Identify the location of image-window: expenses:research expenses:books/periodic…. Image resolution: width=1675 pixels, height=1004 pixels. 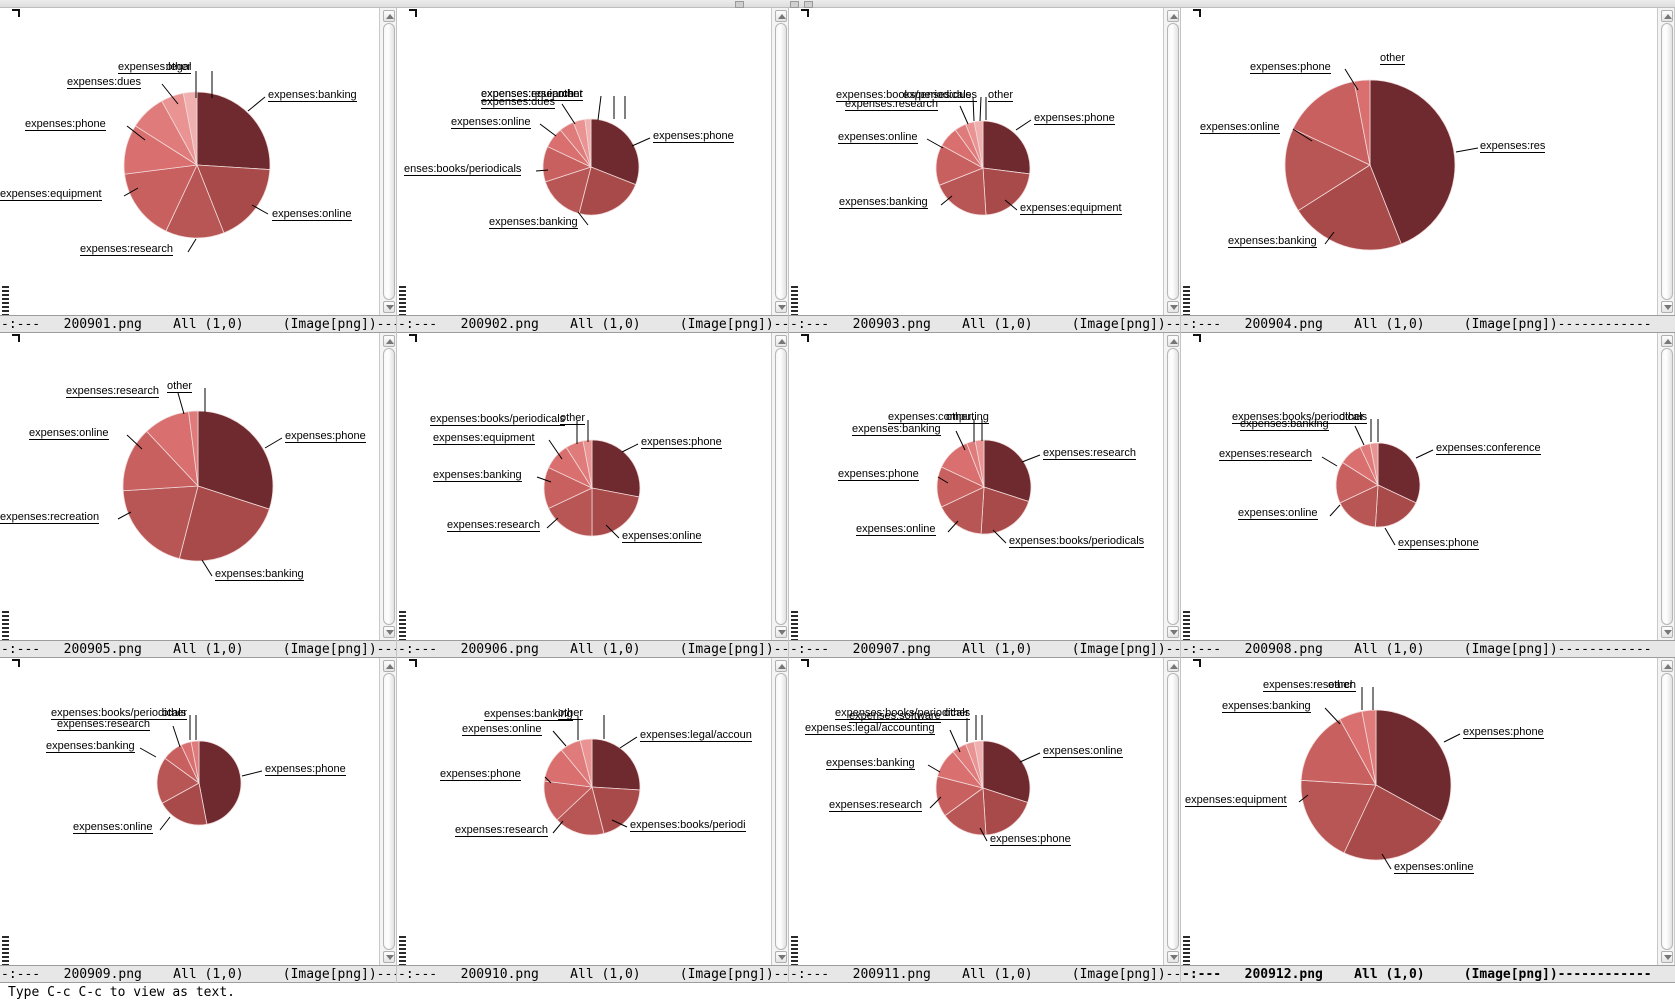
(985, 495).